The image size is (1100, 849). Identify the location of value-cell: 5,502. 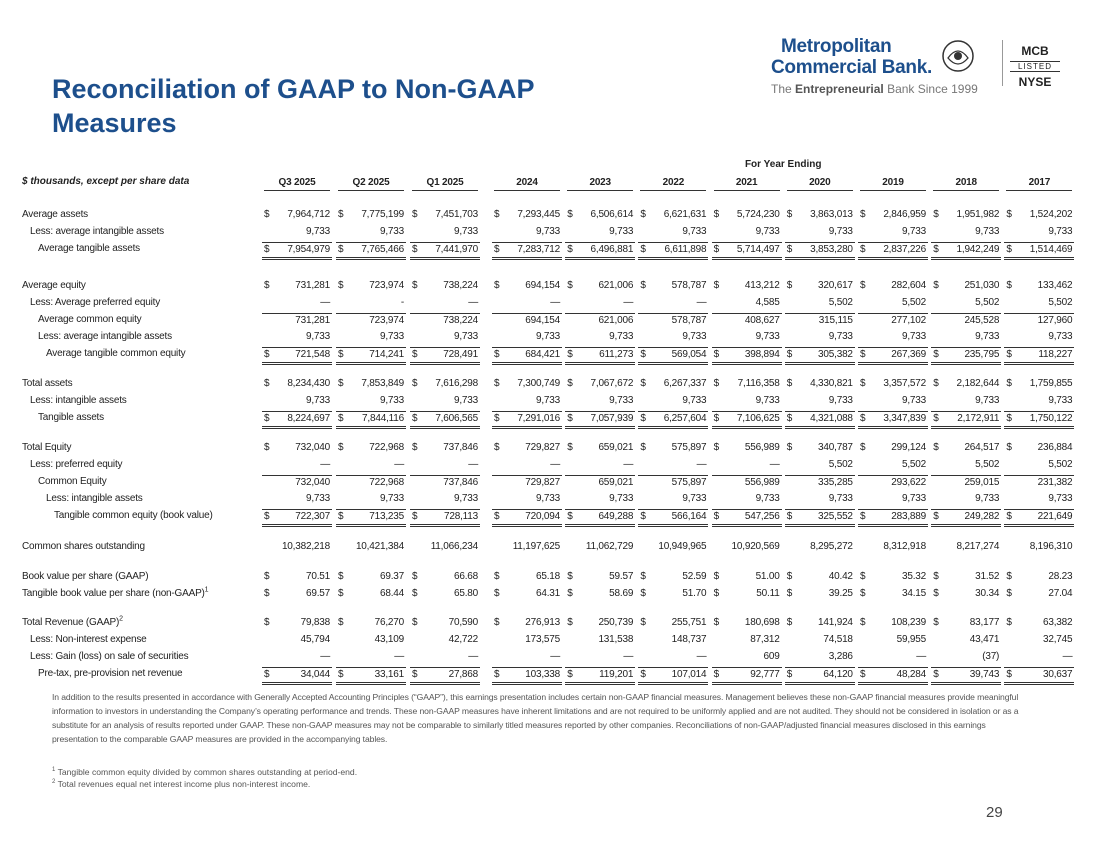
(966, 465).